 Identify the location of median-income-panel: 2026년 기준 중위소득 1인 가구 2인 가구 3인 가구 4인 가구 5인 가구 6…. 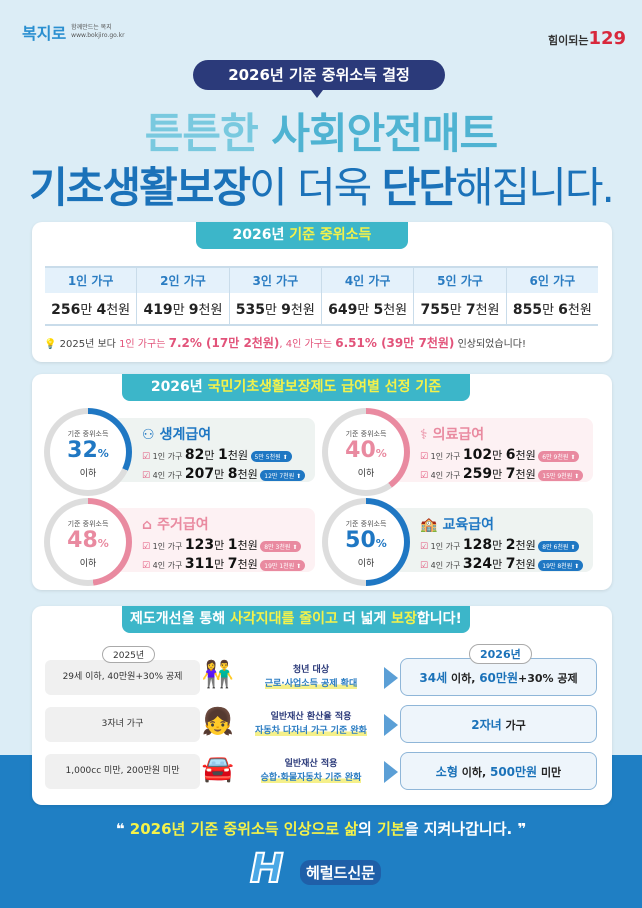
(322, 292).